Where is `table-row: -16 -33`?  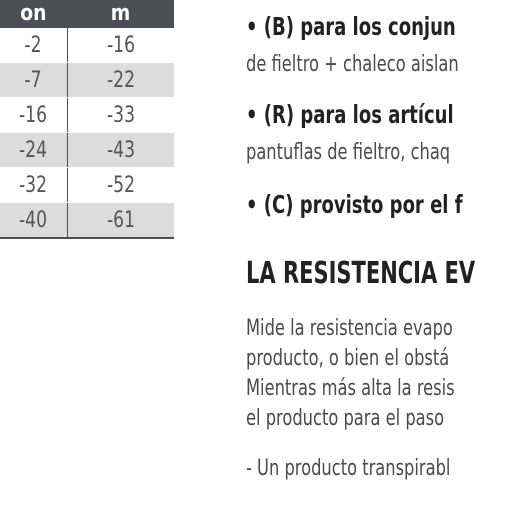
table-row: -16 -33 is located at coordinates (87, 115).